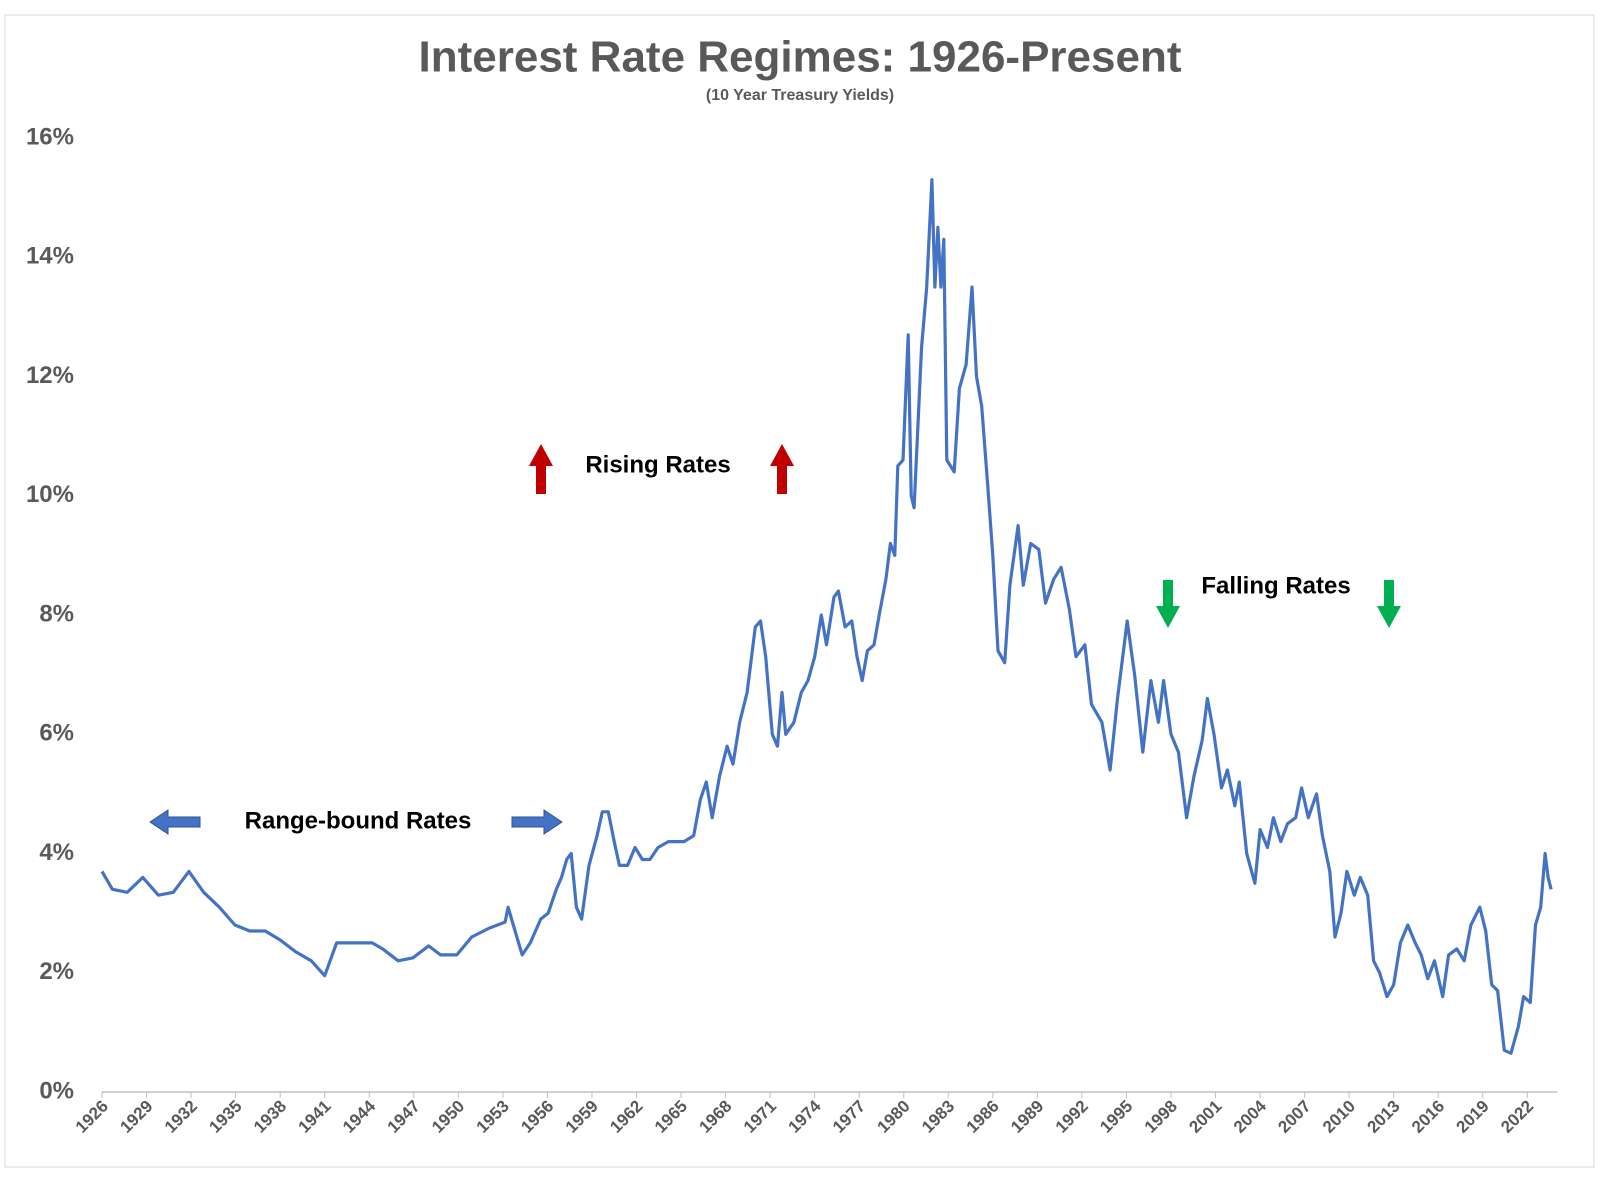  Describe the element at coordinates (56, 733) in the screenshot. I see `y-tick-label: 6%` at that location.